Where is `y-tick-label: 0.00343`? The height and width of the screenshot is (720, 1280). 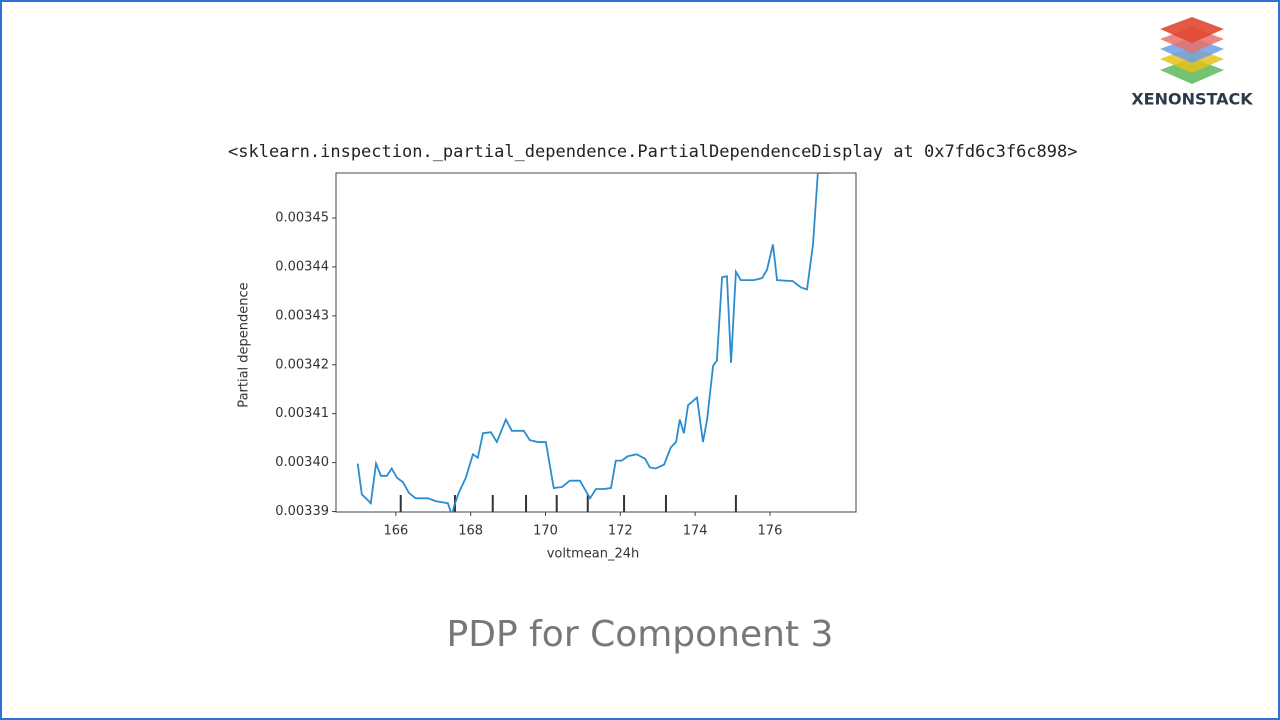 y-tick-label: 0.00343 is located at coordinates (302, 315).